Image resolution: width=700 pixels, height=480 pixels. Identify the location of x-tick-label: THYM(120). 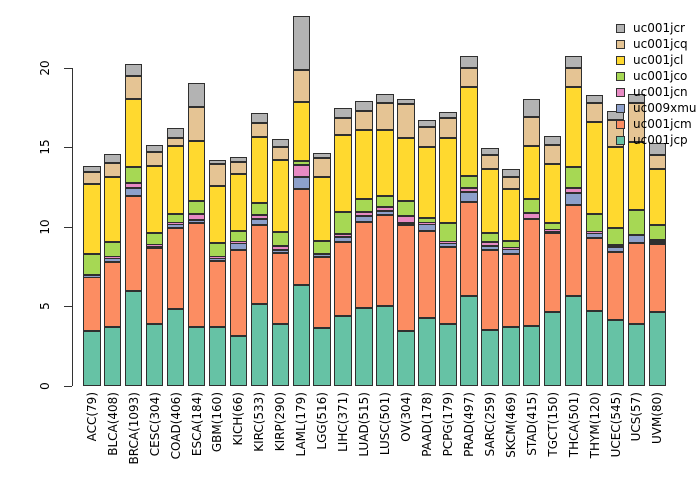
(594, 425).